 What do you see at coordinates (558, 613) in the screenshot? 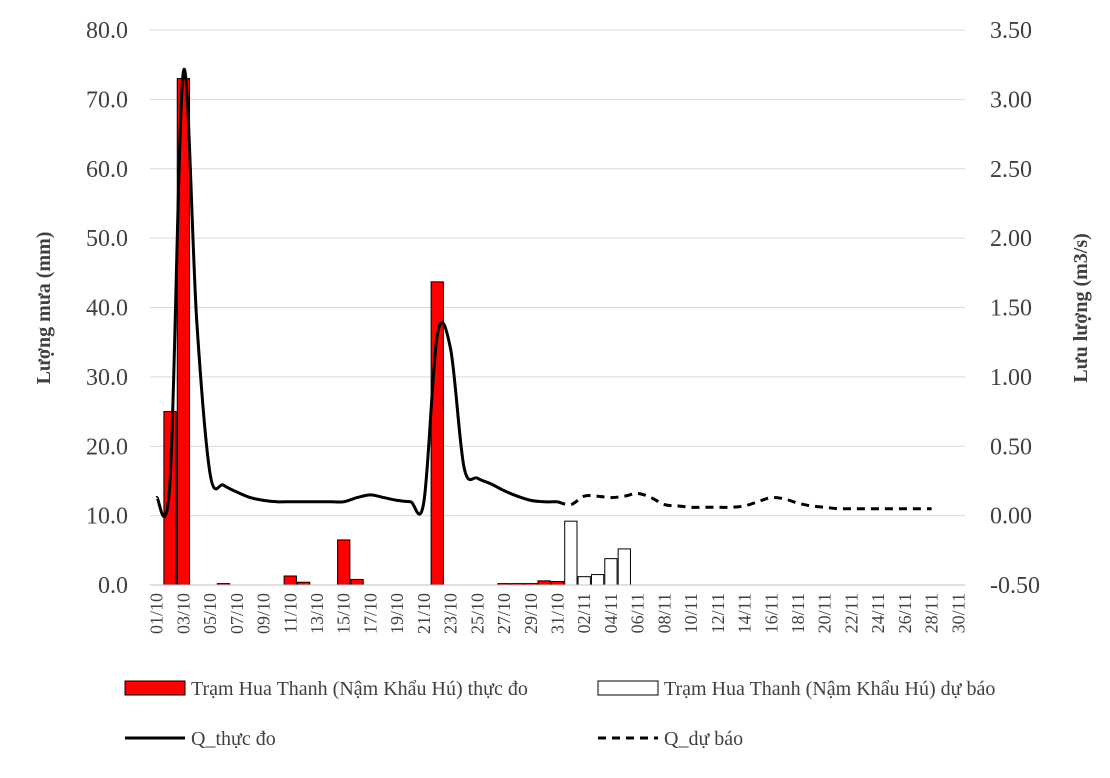
I see `x-tick-label: 31/10` at bounding box center [558, 613].